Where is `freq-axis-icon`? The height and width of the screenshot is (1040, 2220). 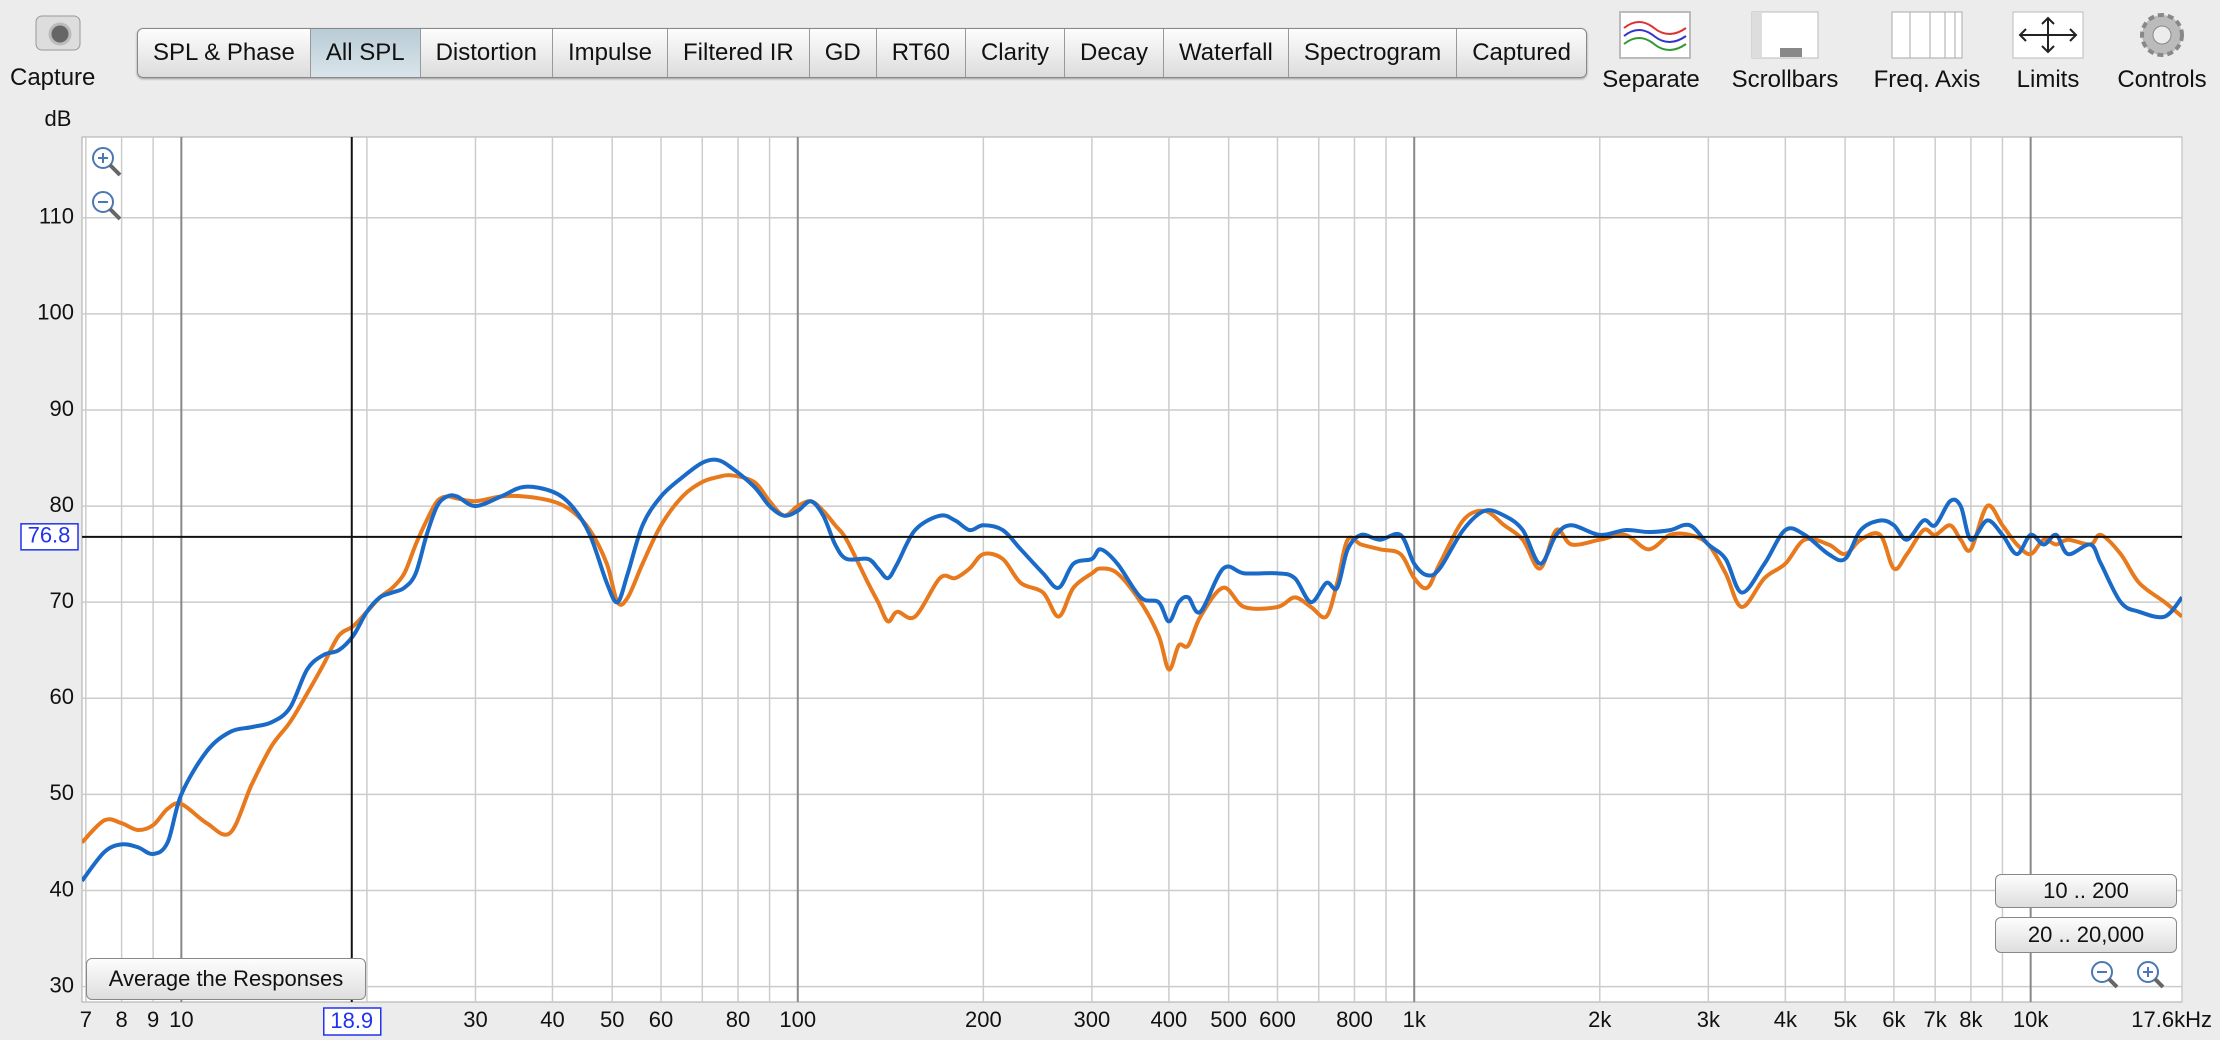
freq-axis-icon is located at coordinates (1927, 35).